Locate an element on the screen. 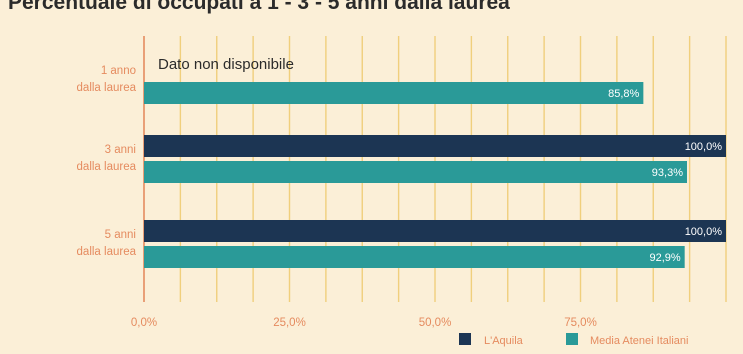  x-tick-label: 75,0% is located at coordinates (580, 323).